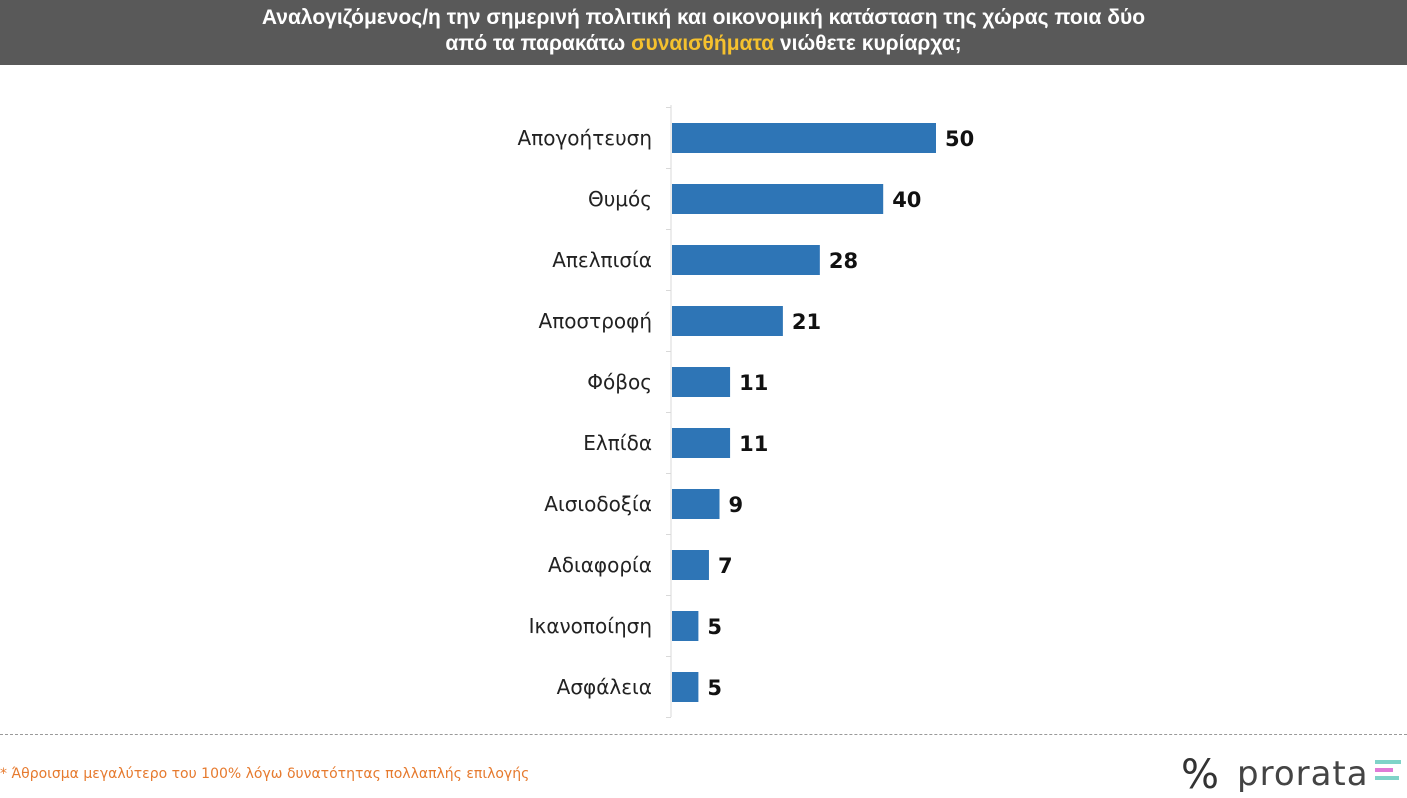  What do you see at coordinates (598, 504) in the screenshot?
I see `category-label: Αισιοδοξία` at bounding box center [598, 504].